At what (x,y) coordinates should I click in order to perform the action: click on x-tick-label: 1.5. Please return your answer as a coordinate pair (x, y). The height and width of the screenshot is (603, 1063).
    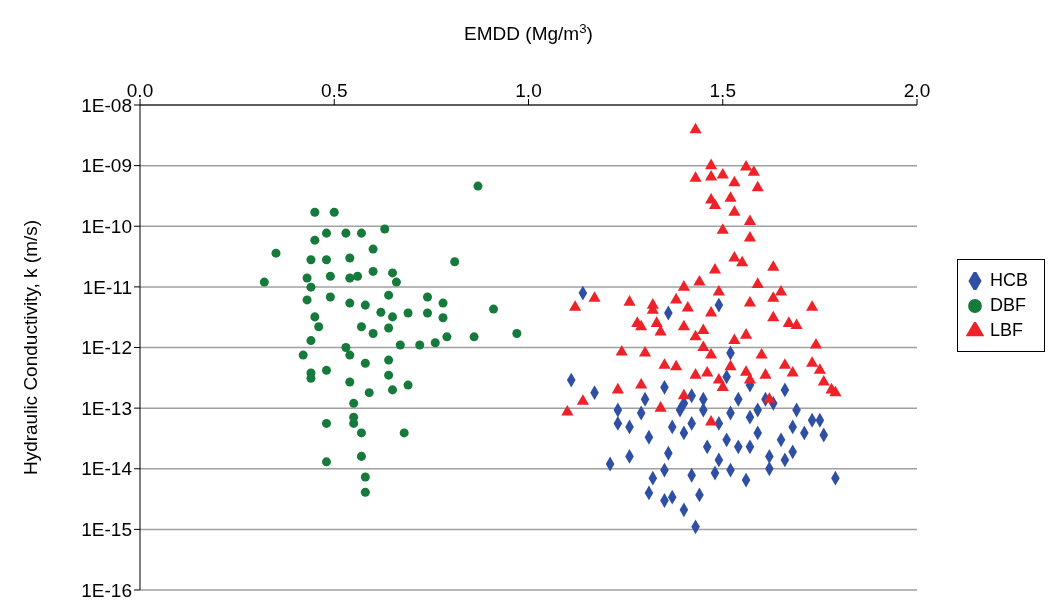
    Looking at the image, I should click on (722, 90).